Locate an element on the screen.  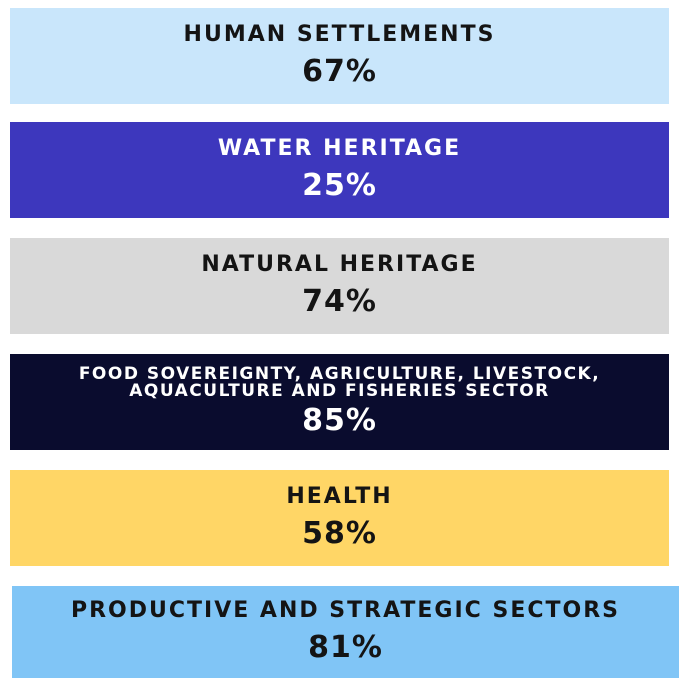
category-box: HUMAN SETTLEMENTS 67% is located at coordinates (339, 56).